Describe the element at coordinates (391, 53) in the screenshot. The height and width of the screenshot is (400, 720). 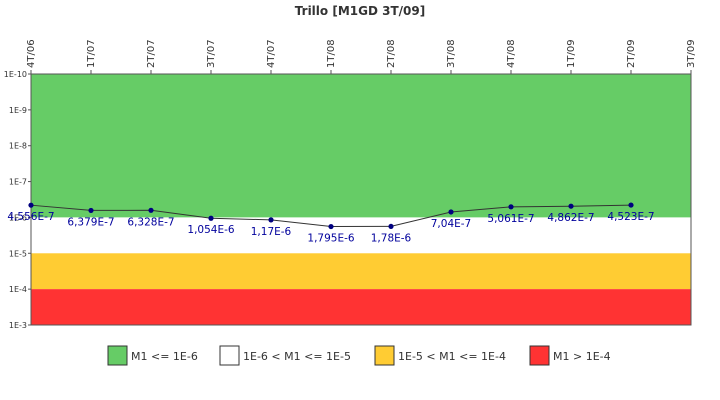
I see `x-tick-label: 2T/08` at that location.